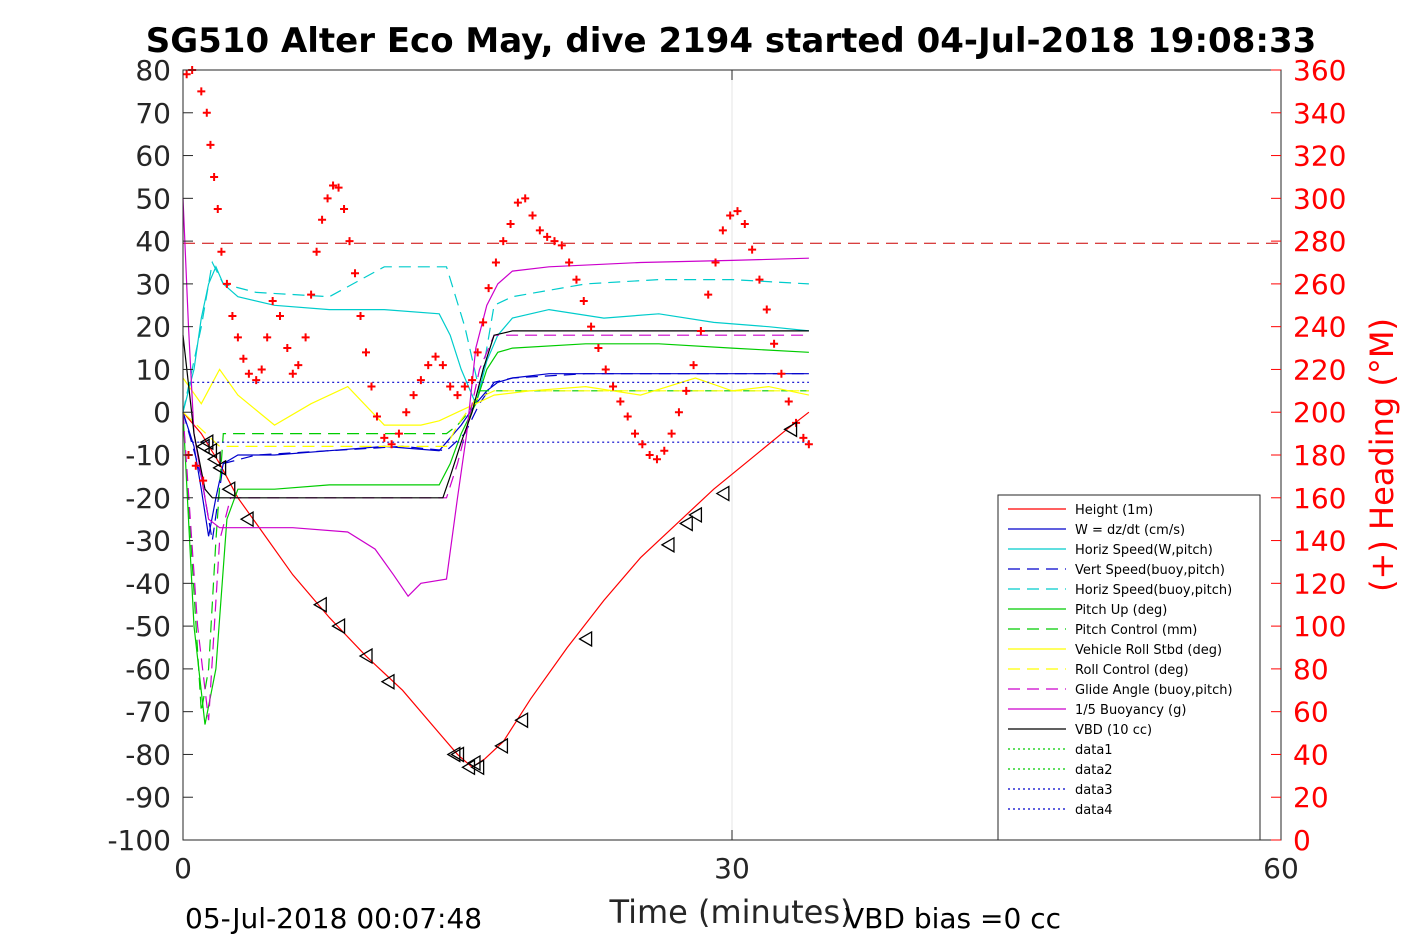  I want to click on y-tick-label-right: 200, so click(1319, 412).